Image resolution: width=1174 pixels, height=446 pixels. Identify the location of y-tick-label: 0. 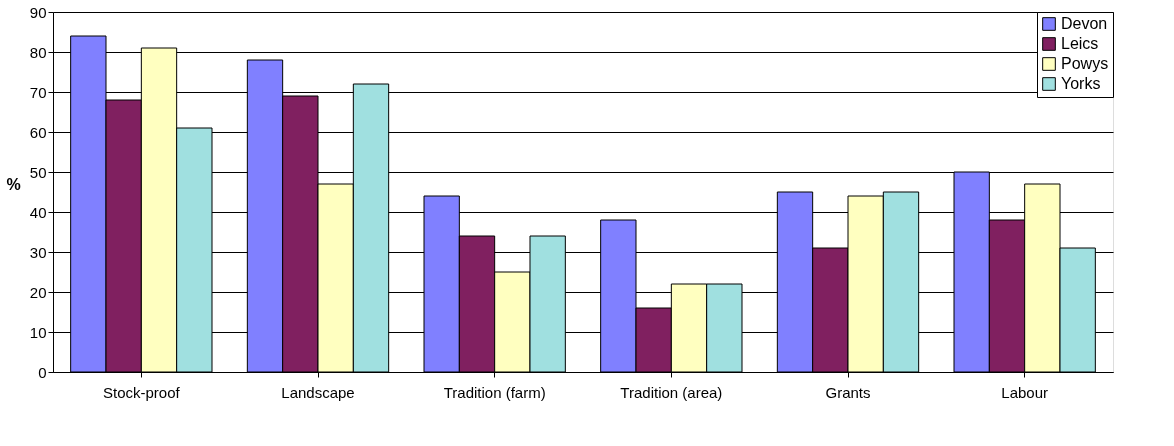
(42, 372).